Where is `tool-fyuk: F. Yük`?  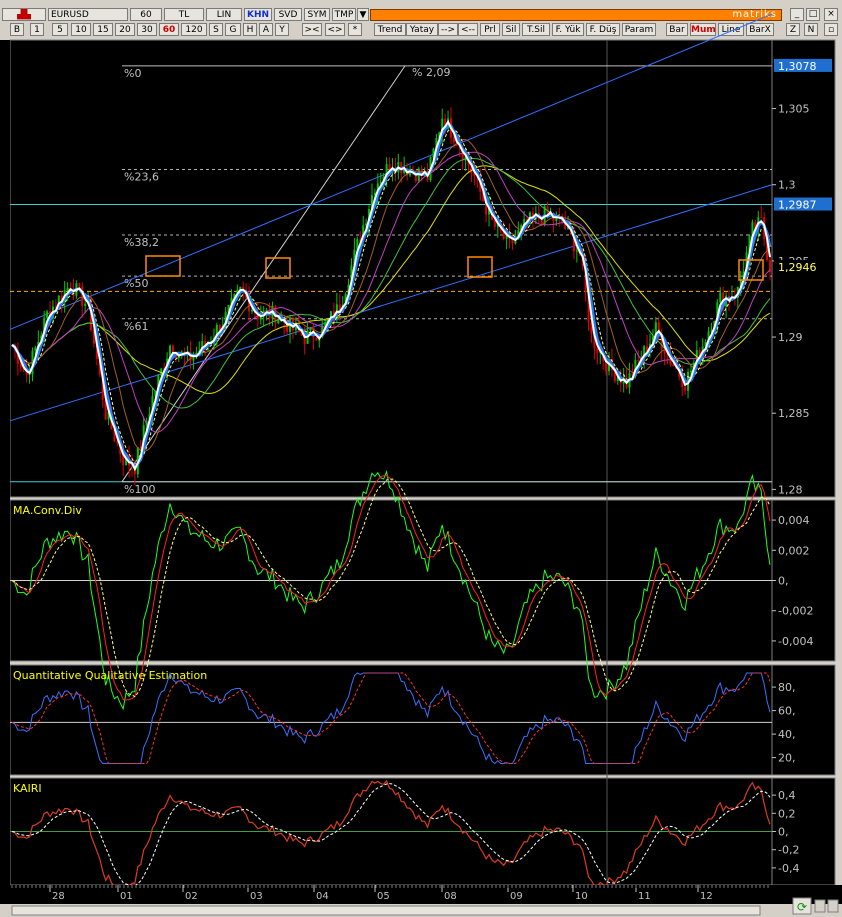
tool-fyuk: F. Yük is located at coordinates (568, 29).